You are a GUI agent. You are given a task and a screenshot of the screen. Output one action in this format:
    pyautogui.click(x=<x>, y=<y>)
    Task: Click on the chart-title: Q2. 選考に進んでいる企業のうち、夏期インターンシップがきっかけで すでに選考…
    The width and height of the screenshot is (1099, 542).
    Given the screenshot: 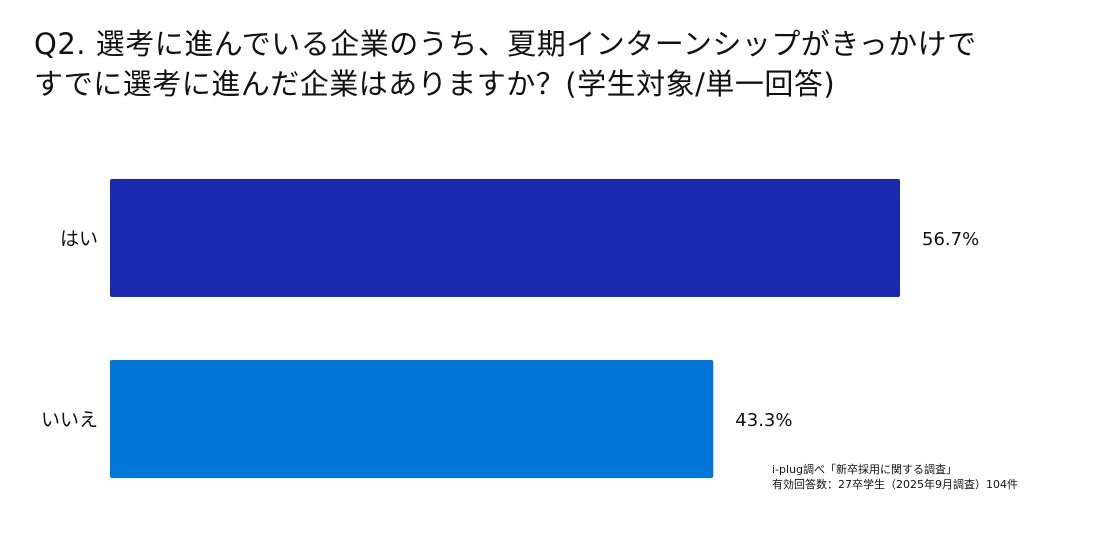 What is the action you would take?
    pyautogui.click(x=554, y=64)
    